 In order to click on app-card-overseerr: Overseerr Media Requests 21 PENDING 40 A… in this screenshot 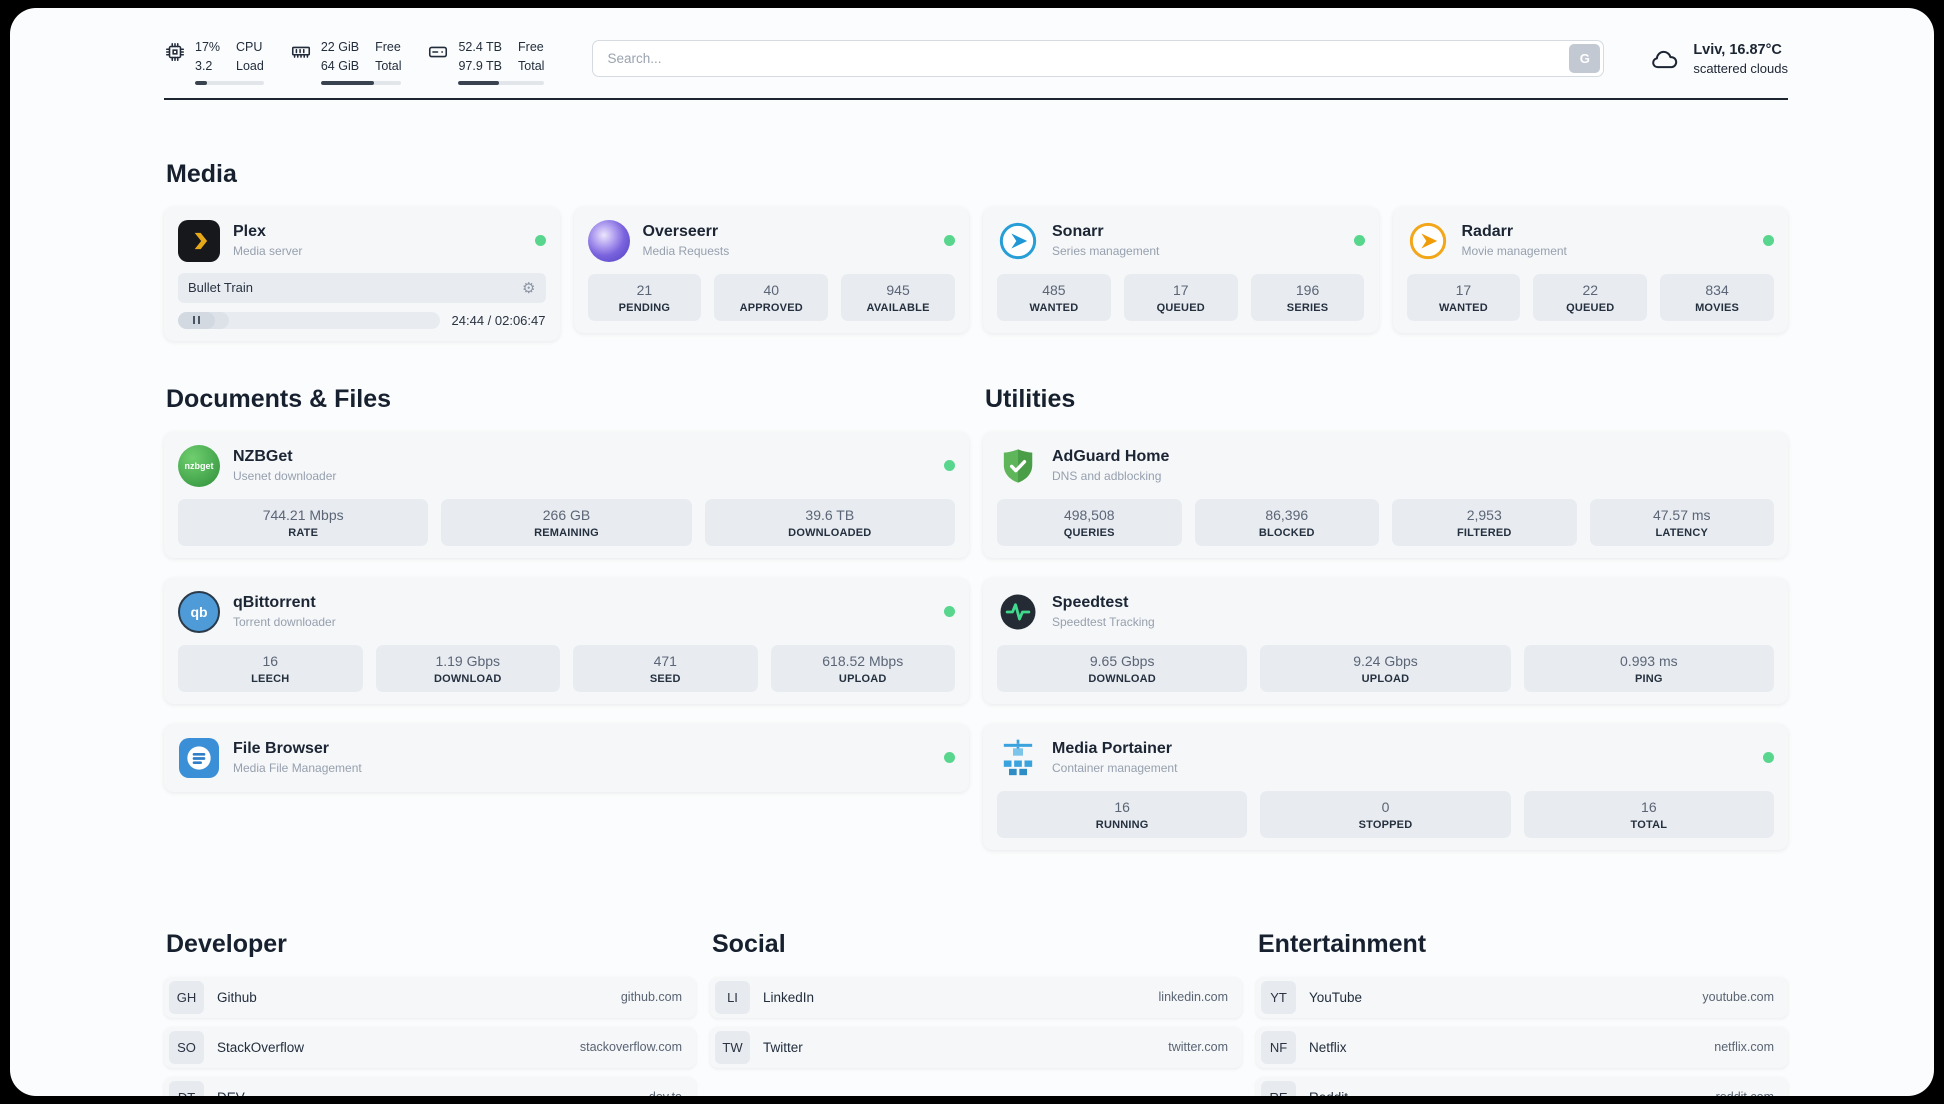, I will do `click(771, 269)`.